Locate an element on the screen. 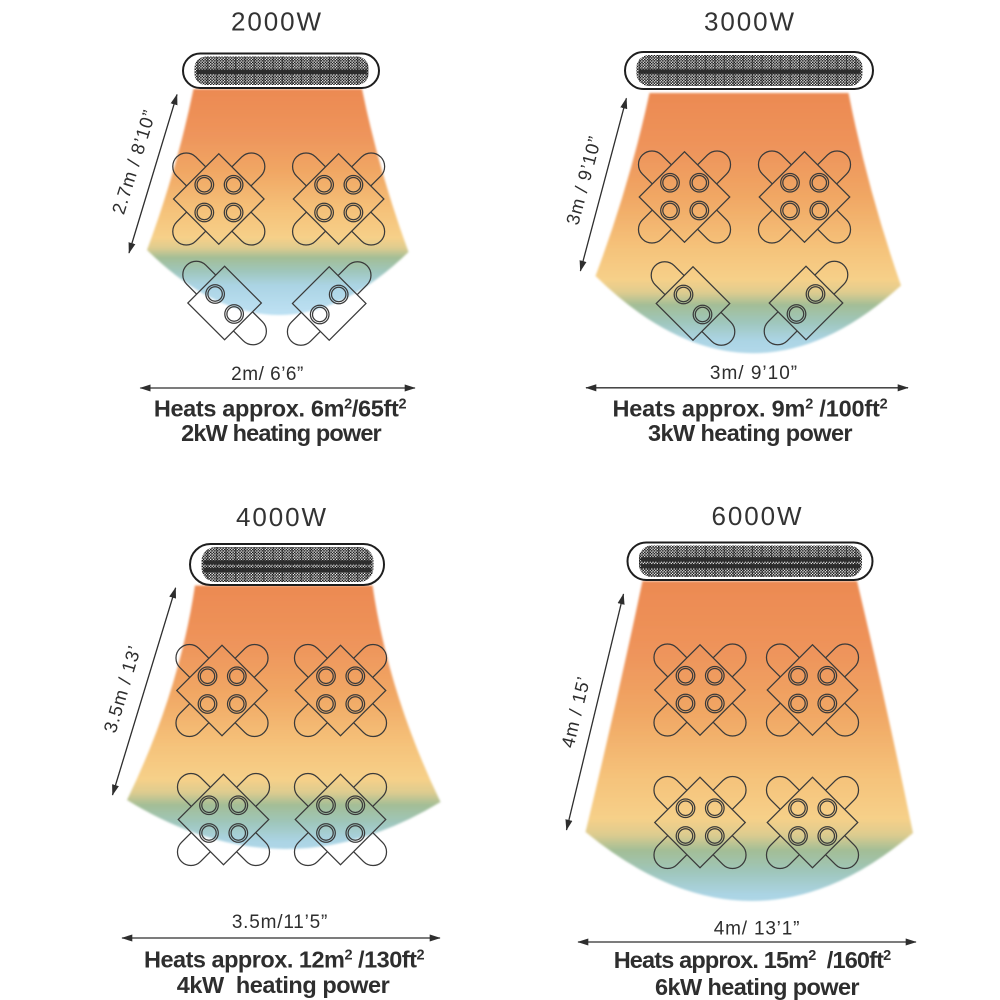 This screenshot has height=1000, width=1000. svg-text: 3m/ 9’10” is located at coordinates (754, 373).